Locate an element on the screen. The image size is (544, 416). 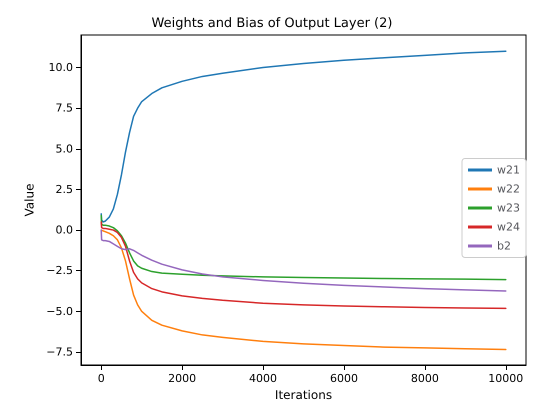
y-tick-label: 10.0 is located at coordinates (60, 67).